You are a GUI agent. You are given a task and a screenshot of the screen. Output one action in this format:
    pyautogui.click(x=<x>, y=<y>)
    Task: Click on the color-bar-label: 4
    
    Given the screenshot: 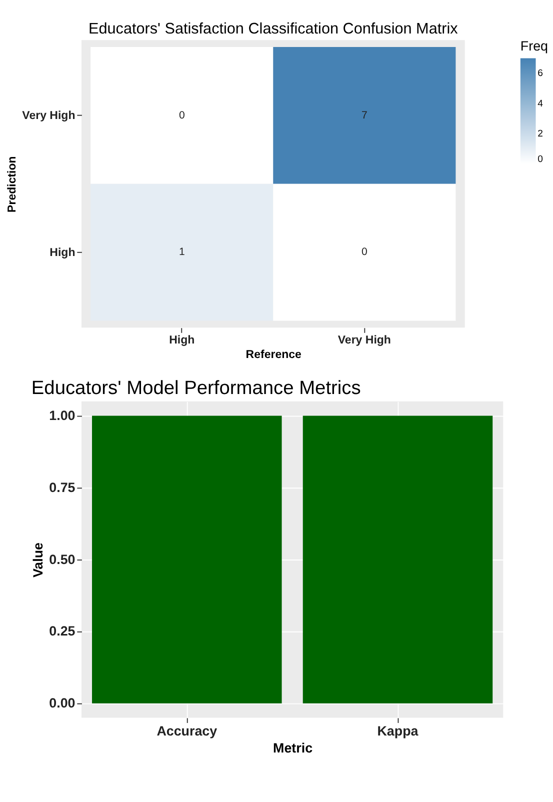 What is the action you would take?
    pyautogui.click(x=541, y=104)
    